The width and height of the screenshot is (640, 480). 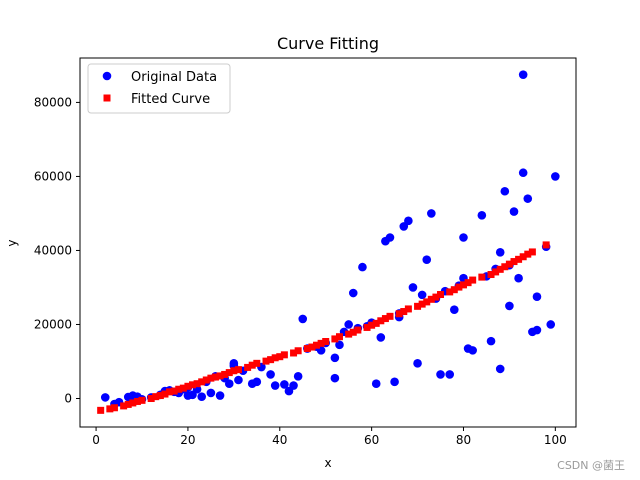 I want to click on y-axis-ticks: 0 20000 40000 60000 80000, so click(x=57, y=250).